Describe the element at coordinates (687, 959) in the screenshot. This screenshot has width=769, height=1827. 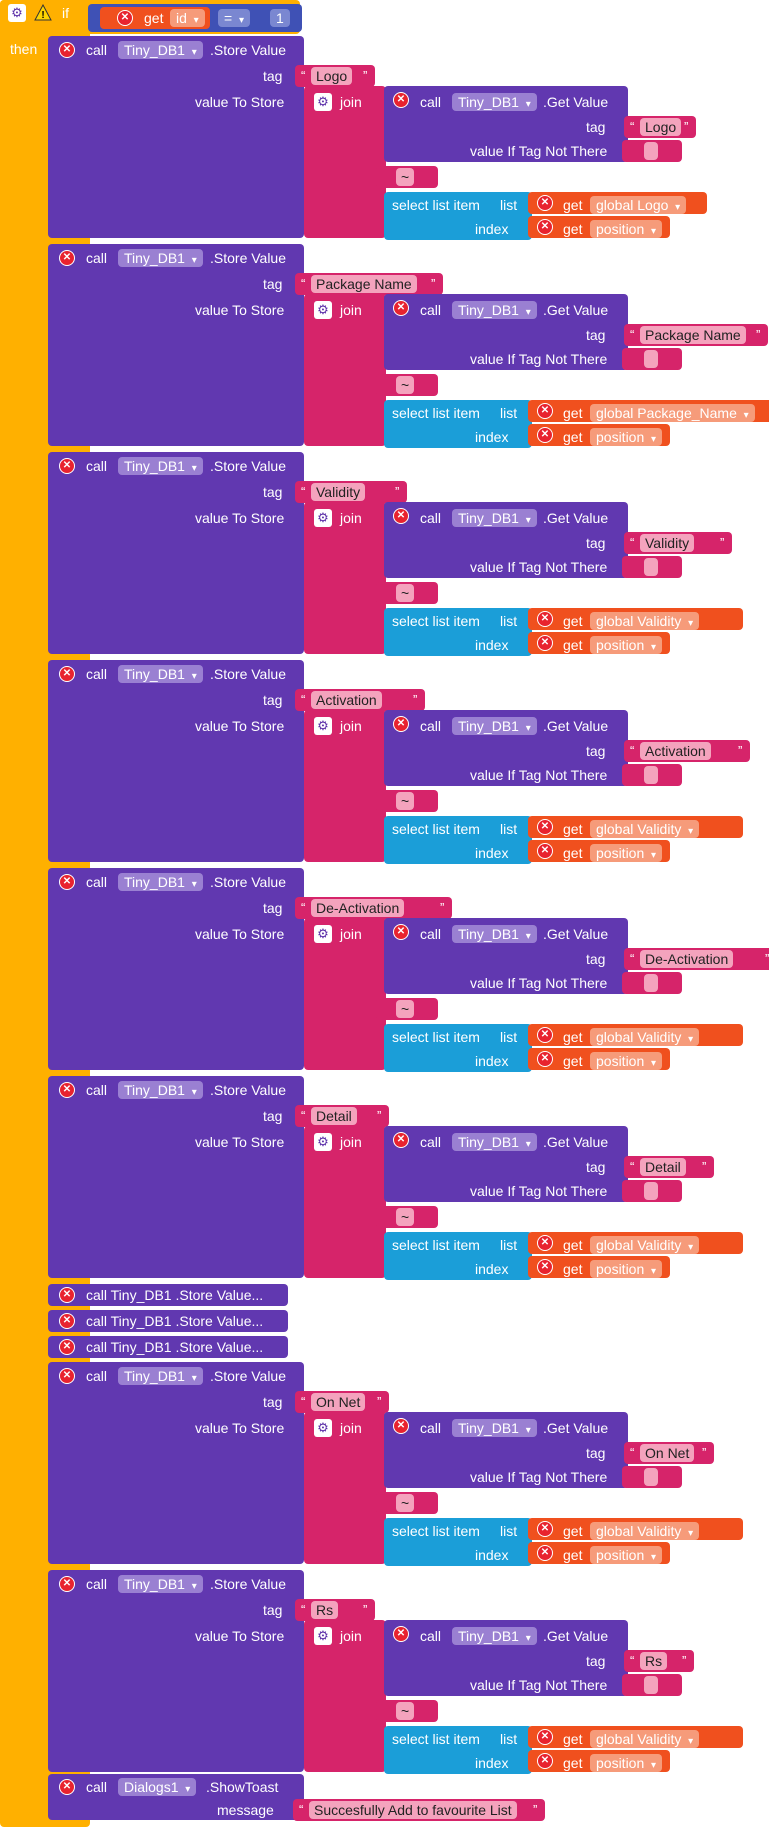
I see `get-tag-string: De-Activation` at that location.